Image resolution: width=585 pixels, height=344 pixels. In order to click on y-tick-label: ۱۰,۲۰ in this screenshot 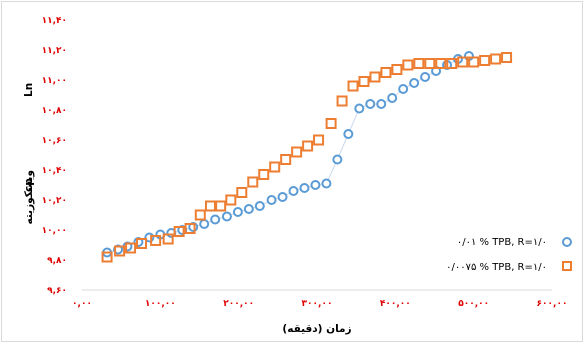, I will do `click(54, 201)`.